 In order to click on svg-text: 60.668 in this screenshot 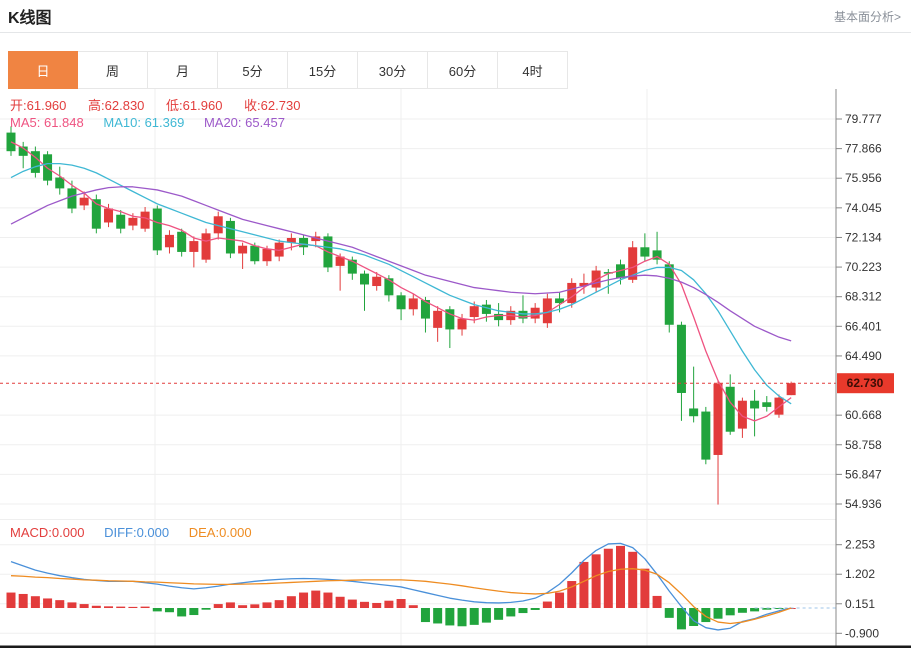, I will do `click(863, 415)`.